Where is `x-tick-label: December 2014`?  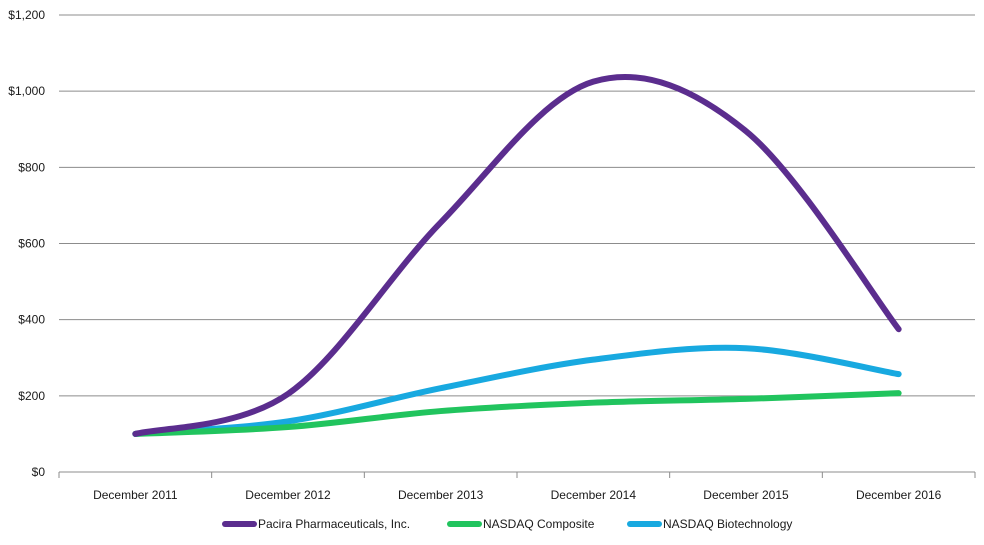 x-tick-label: December 2014 is located at coordinates (594, 495).